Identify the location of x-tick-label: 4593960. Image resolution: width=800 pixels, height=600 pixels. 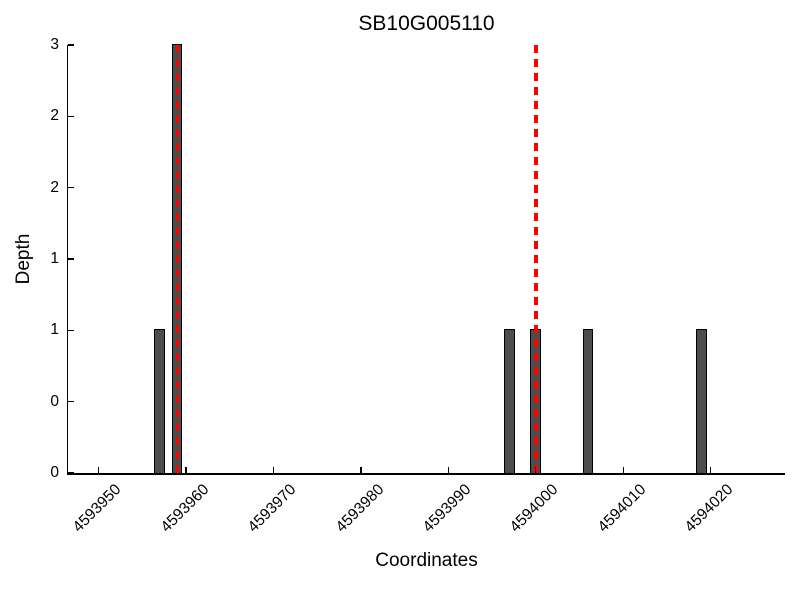
(185, 508).